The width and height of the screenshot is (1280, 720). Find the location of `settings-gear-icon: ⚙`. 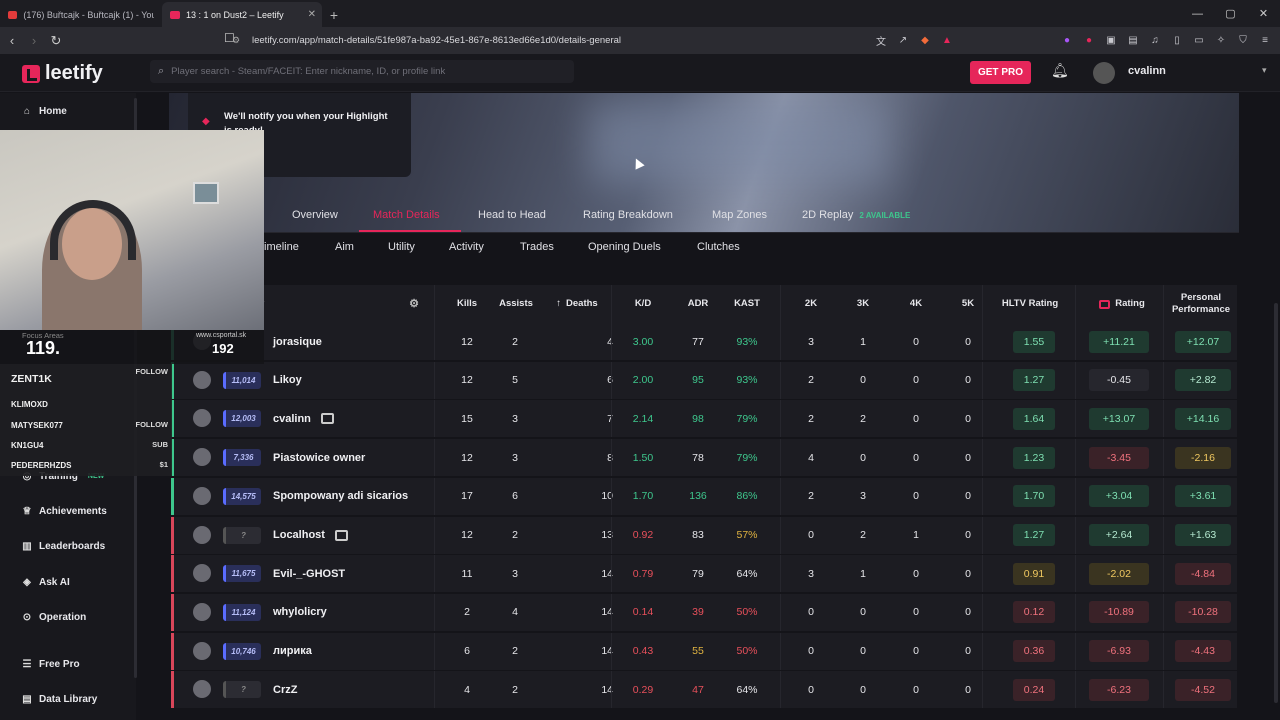

settings-gear-icon: ⚙ is located at coordinates (414, 304).